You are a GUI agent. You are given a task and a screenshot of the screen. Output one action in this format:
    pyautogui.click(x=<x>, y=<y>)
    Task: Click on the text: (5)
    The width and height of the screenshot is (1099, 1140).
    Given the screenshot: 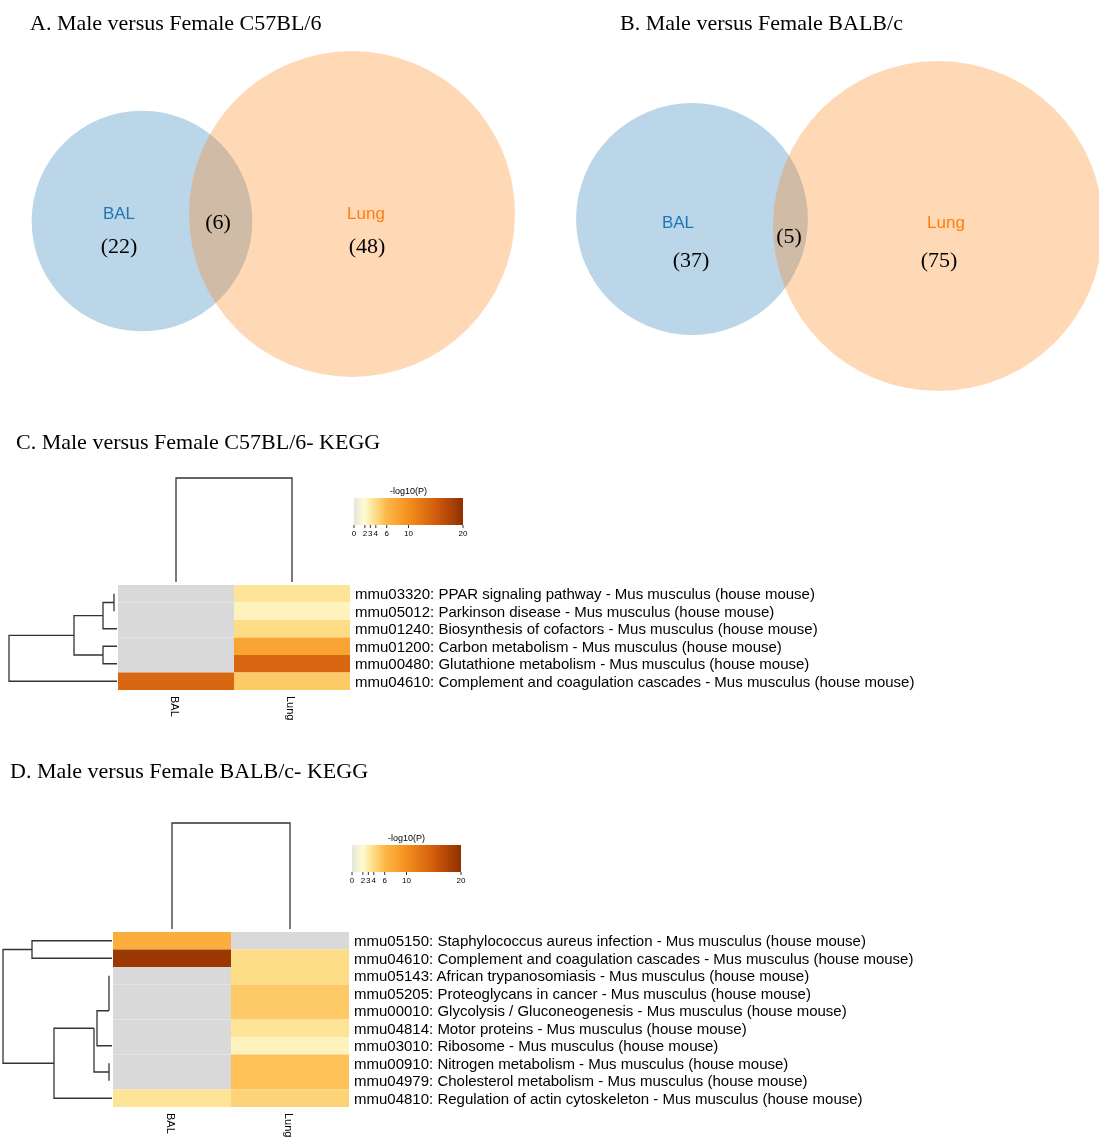 What is the action you would take?
    pyautogui.click(x=789, y=235)
    